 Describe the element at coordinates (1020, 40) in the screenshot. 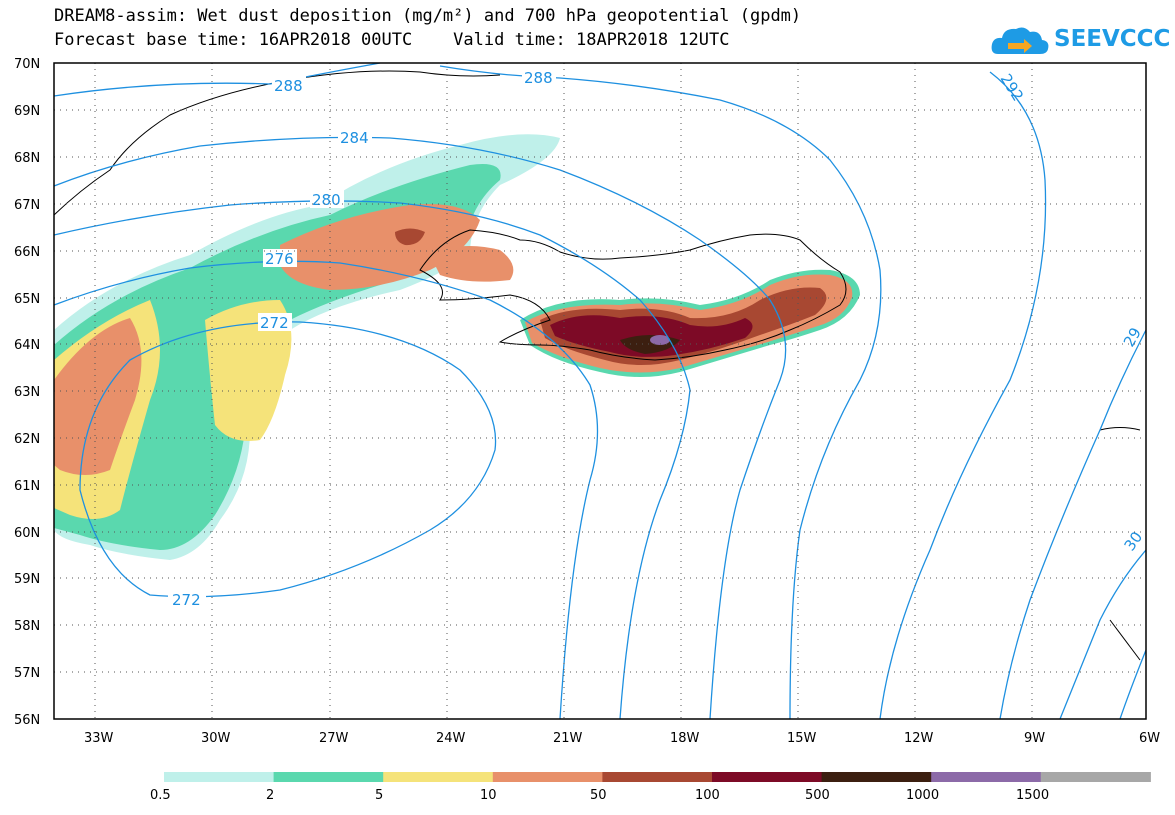

I see `cloud-arrow-icon` at that location.